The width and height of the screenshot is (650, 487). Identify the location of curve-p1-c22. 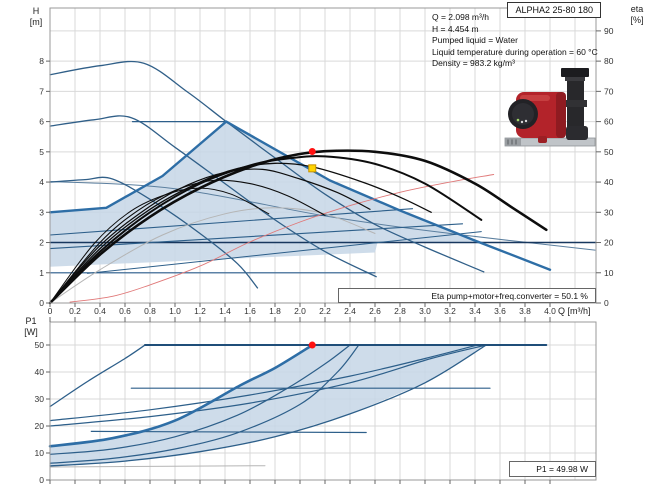
(264, 383).